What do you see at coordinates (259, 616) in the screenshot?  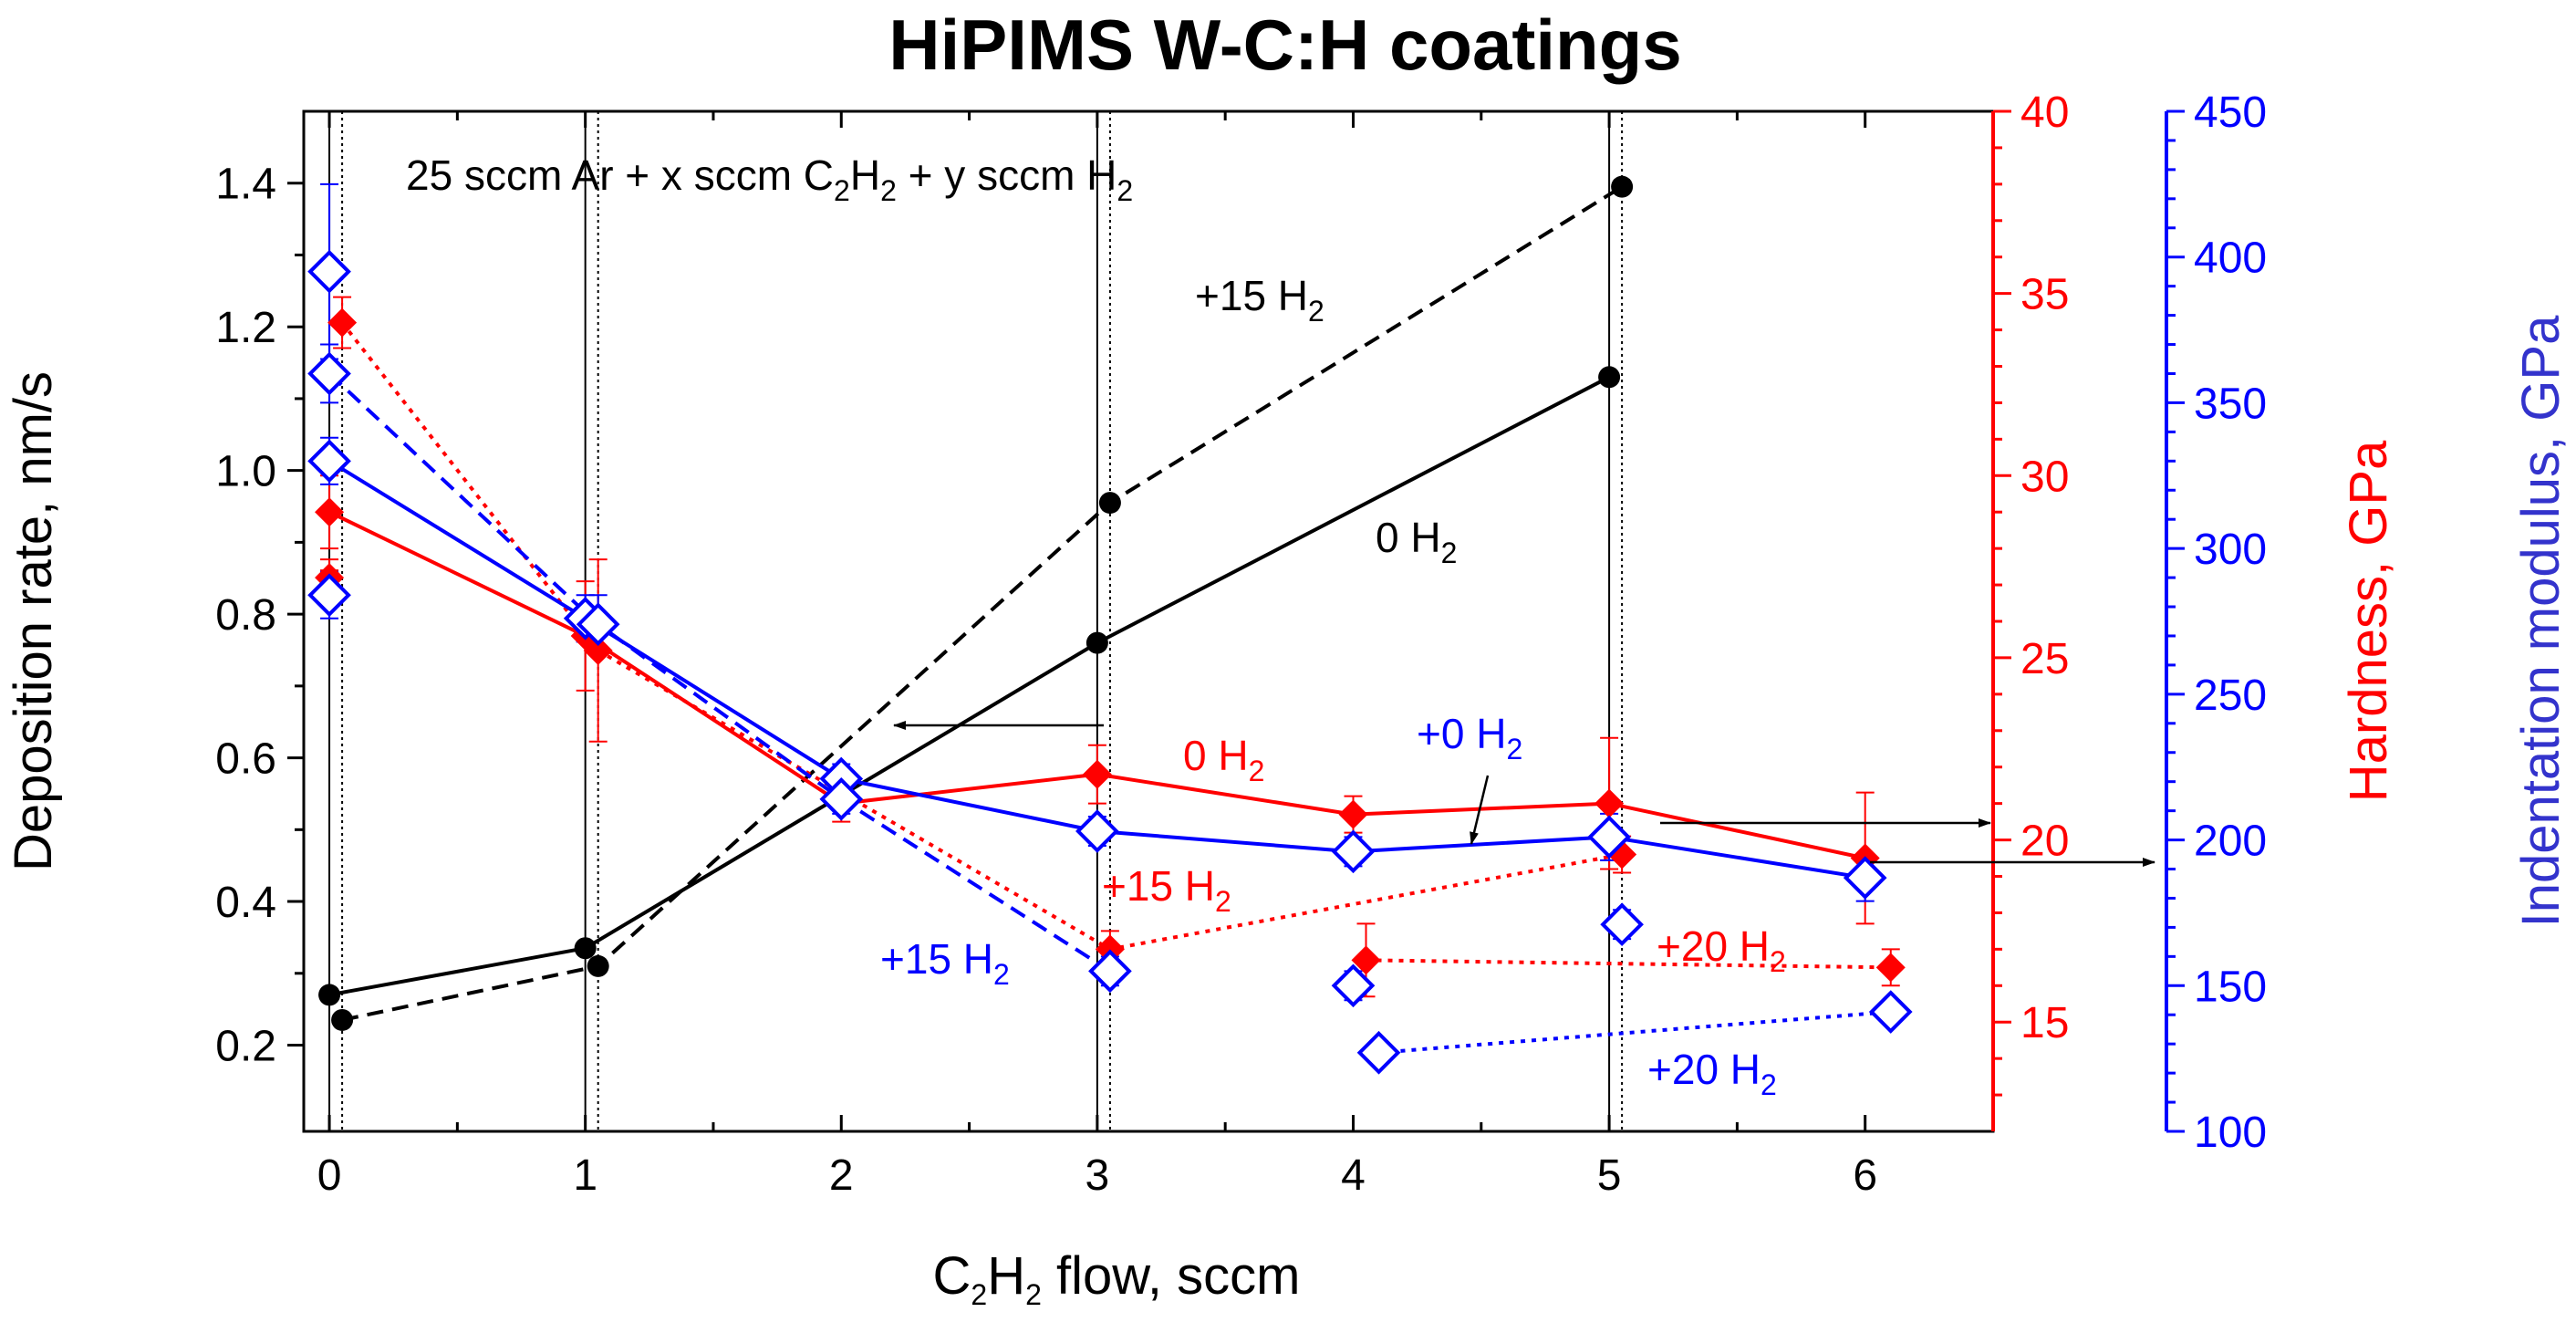 I see `deposition-rate-axis: 0.2 0.4 0.6 0.8 1.0 1.2 1.4` at bounding box center [259, 616].